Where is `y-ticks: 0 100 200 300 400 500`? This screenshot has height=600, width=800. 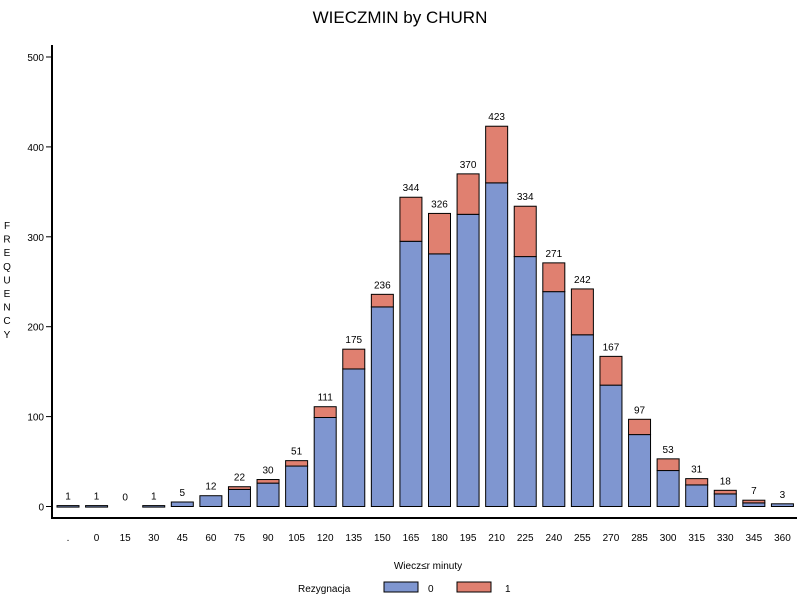 y-ticks: 0 100 200 300 400 500 is located at coordinates (39, 283).